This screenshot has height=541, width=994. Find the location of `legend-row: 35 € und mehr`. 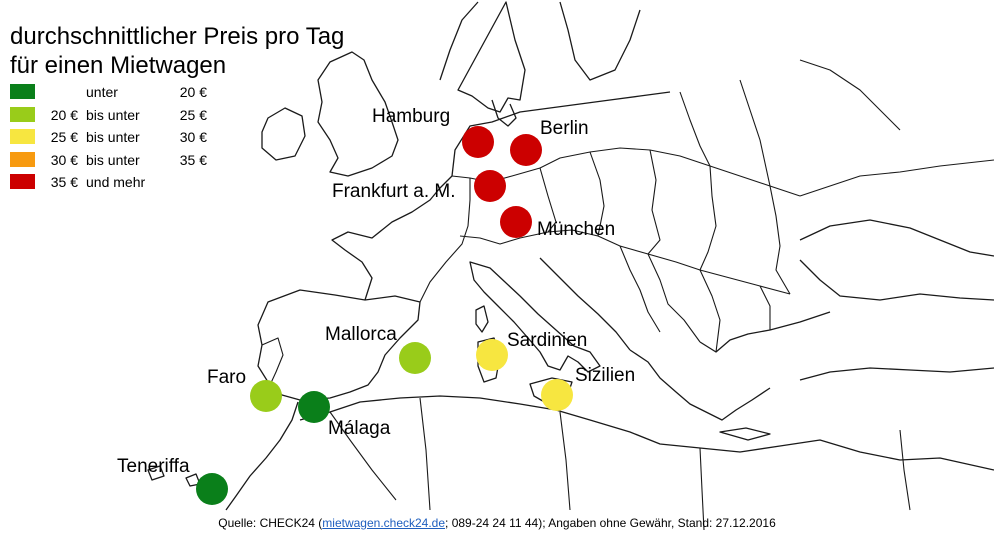

legend-row: 35 € und mehr is located at coordinates (115, 185).